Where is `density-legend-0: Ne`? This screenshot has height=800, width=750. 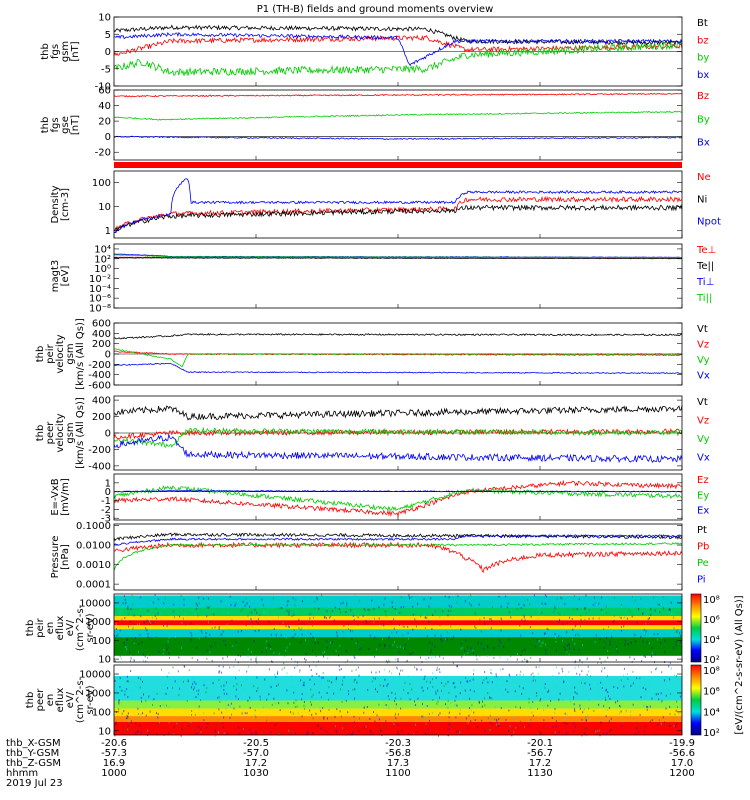
density-legend-0: Ne is located at coordinates (704, 177).